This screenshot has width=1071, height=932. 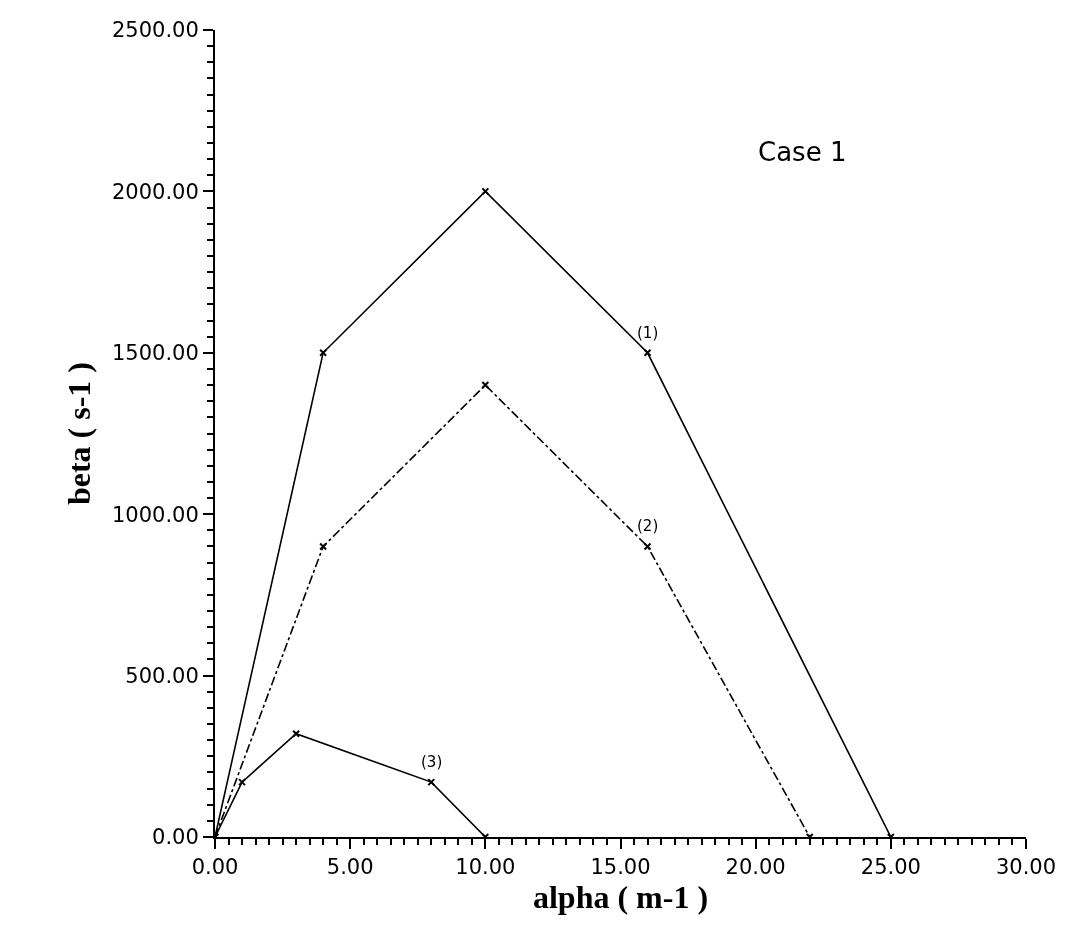 What do you see at coordinates (1026, 867) in the screenshot?
I see `x-tick-label: 30.00` at bounding box center [1026, 867].